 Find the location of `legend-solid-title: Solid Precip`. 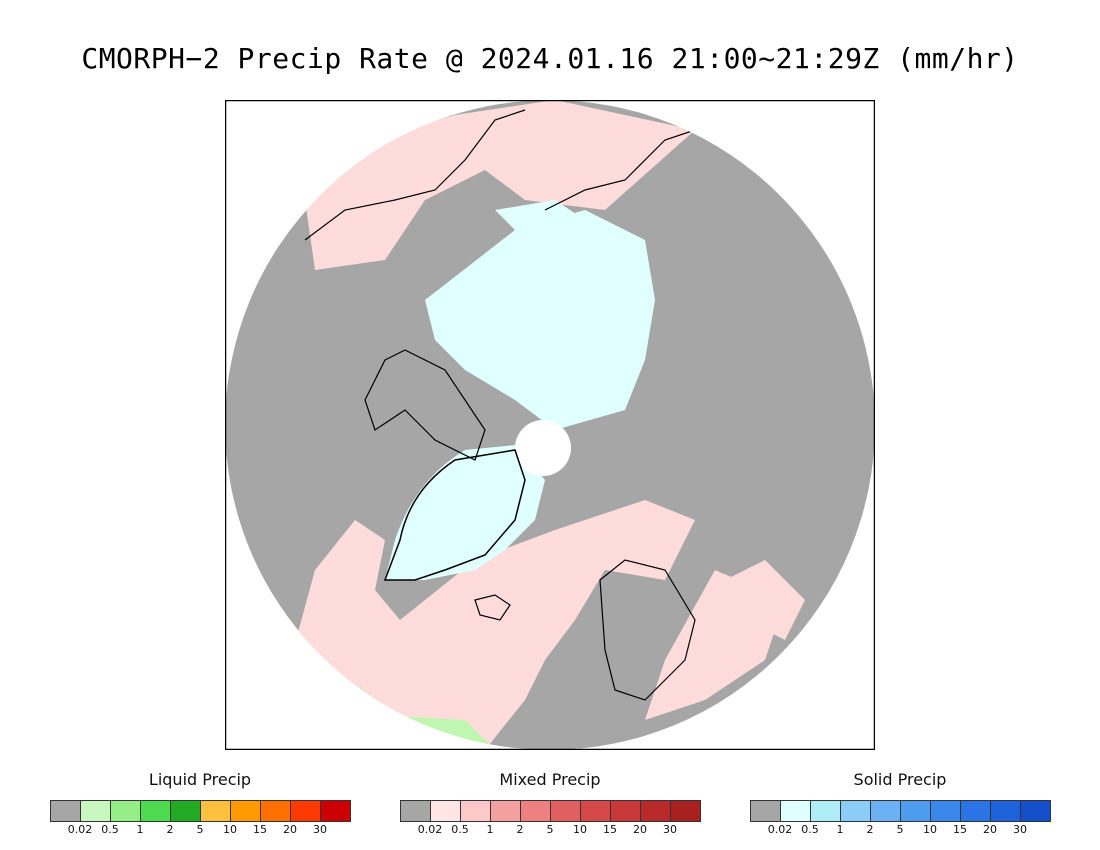

legend-solid-title: Solid Precip is located at coordinates (900, 779).